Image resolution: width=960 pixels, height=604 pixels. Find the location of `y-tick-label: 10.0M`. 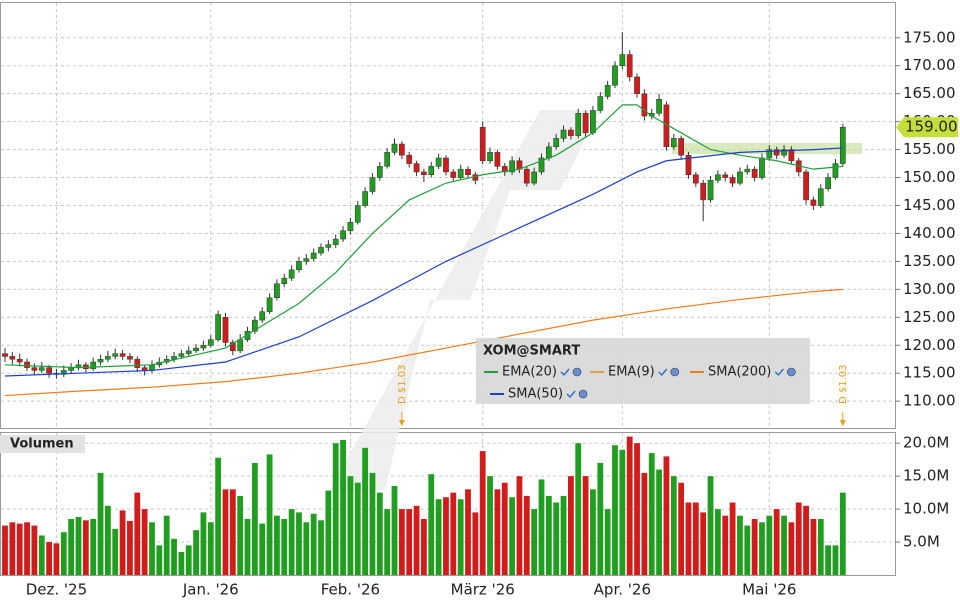

y-tick-label: 10.0M is located at coordinates (926, 509).